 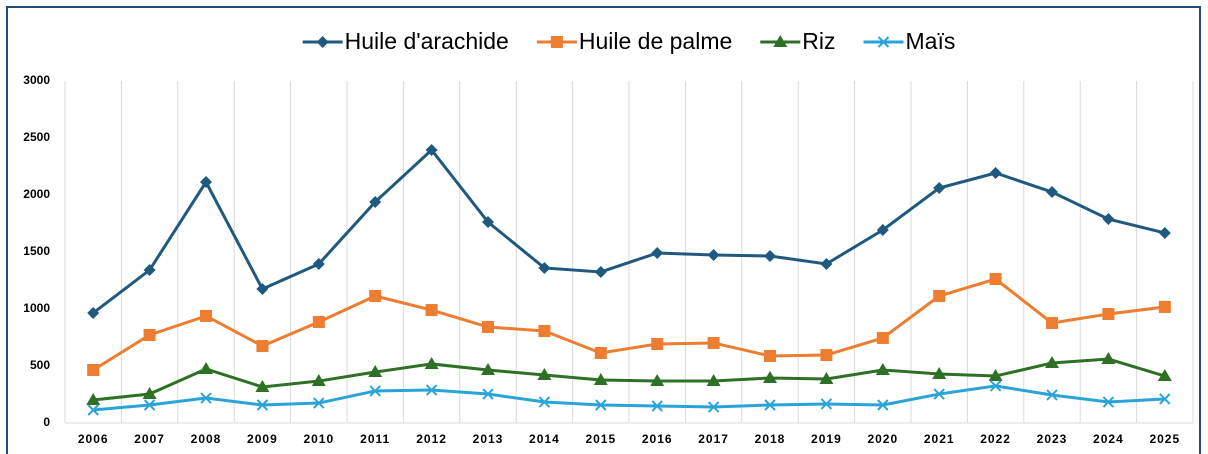 I want to click on x-tick-label: 2022, so click(x=995, y=439).